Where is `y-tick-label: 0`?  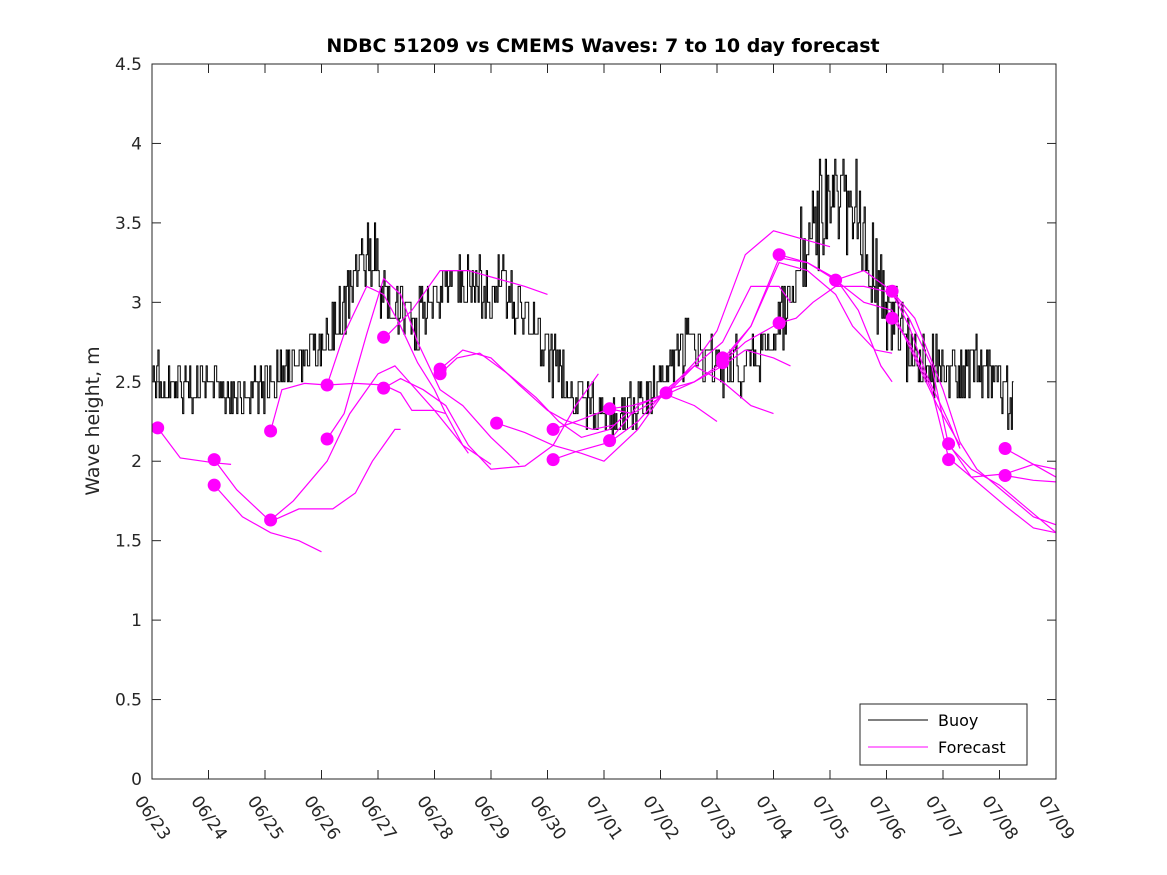
y-tick-label: 0 is located at coordinates (136, 780).